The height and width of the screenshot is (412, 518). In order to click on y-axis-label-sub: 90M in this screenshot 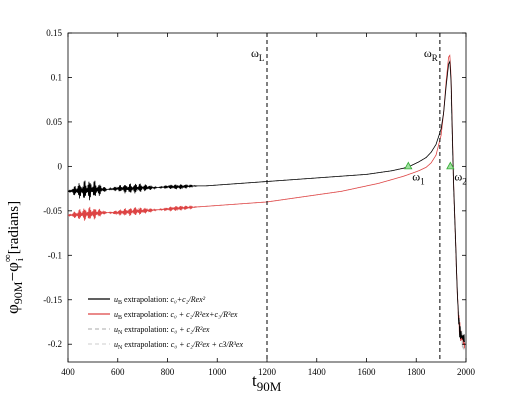, I will do `click(18, 292)`.